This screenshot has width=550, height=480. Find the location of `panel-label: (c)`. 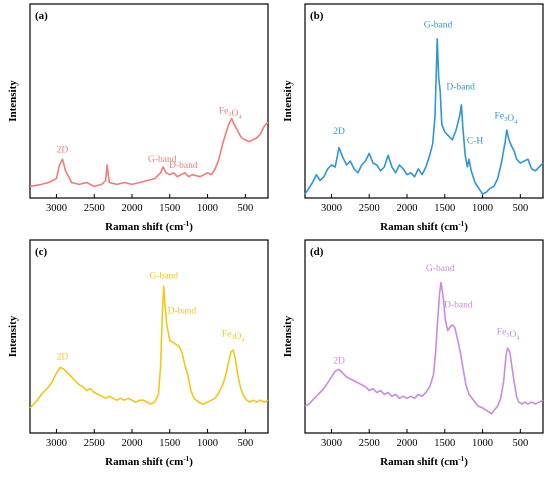

panel-label: (c) is located at coordinates (41, 252).